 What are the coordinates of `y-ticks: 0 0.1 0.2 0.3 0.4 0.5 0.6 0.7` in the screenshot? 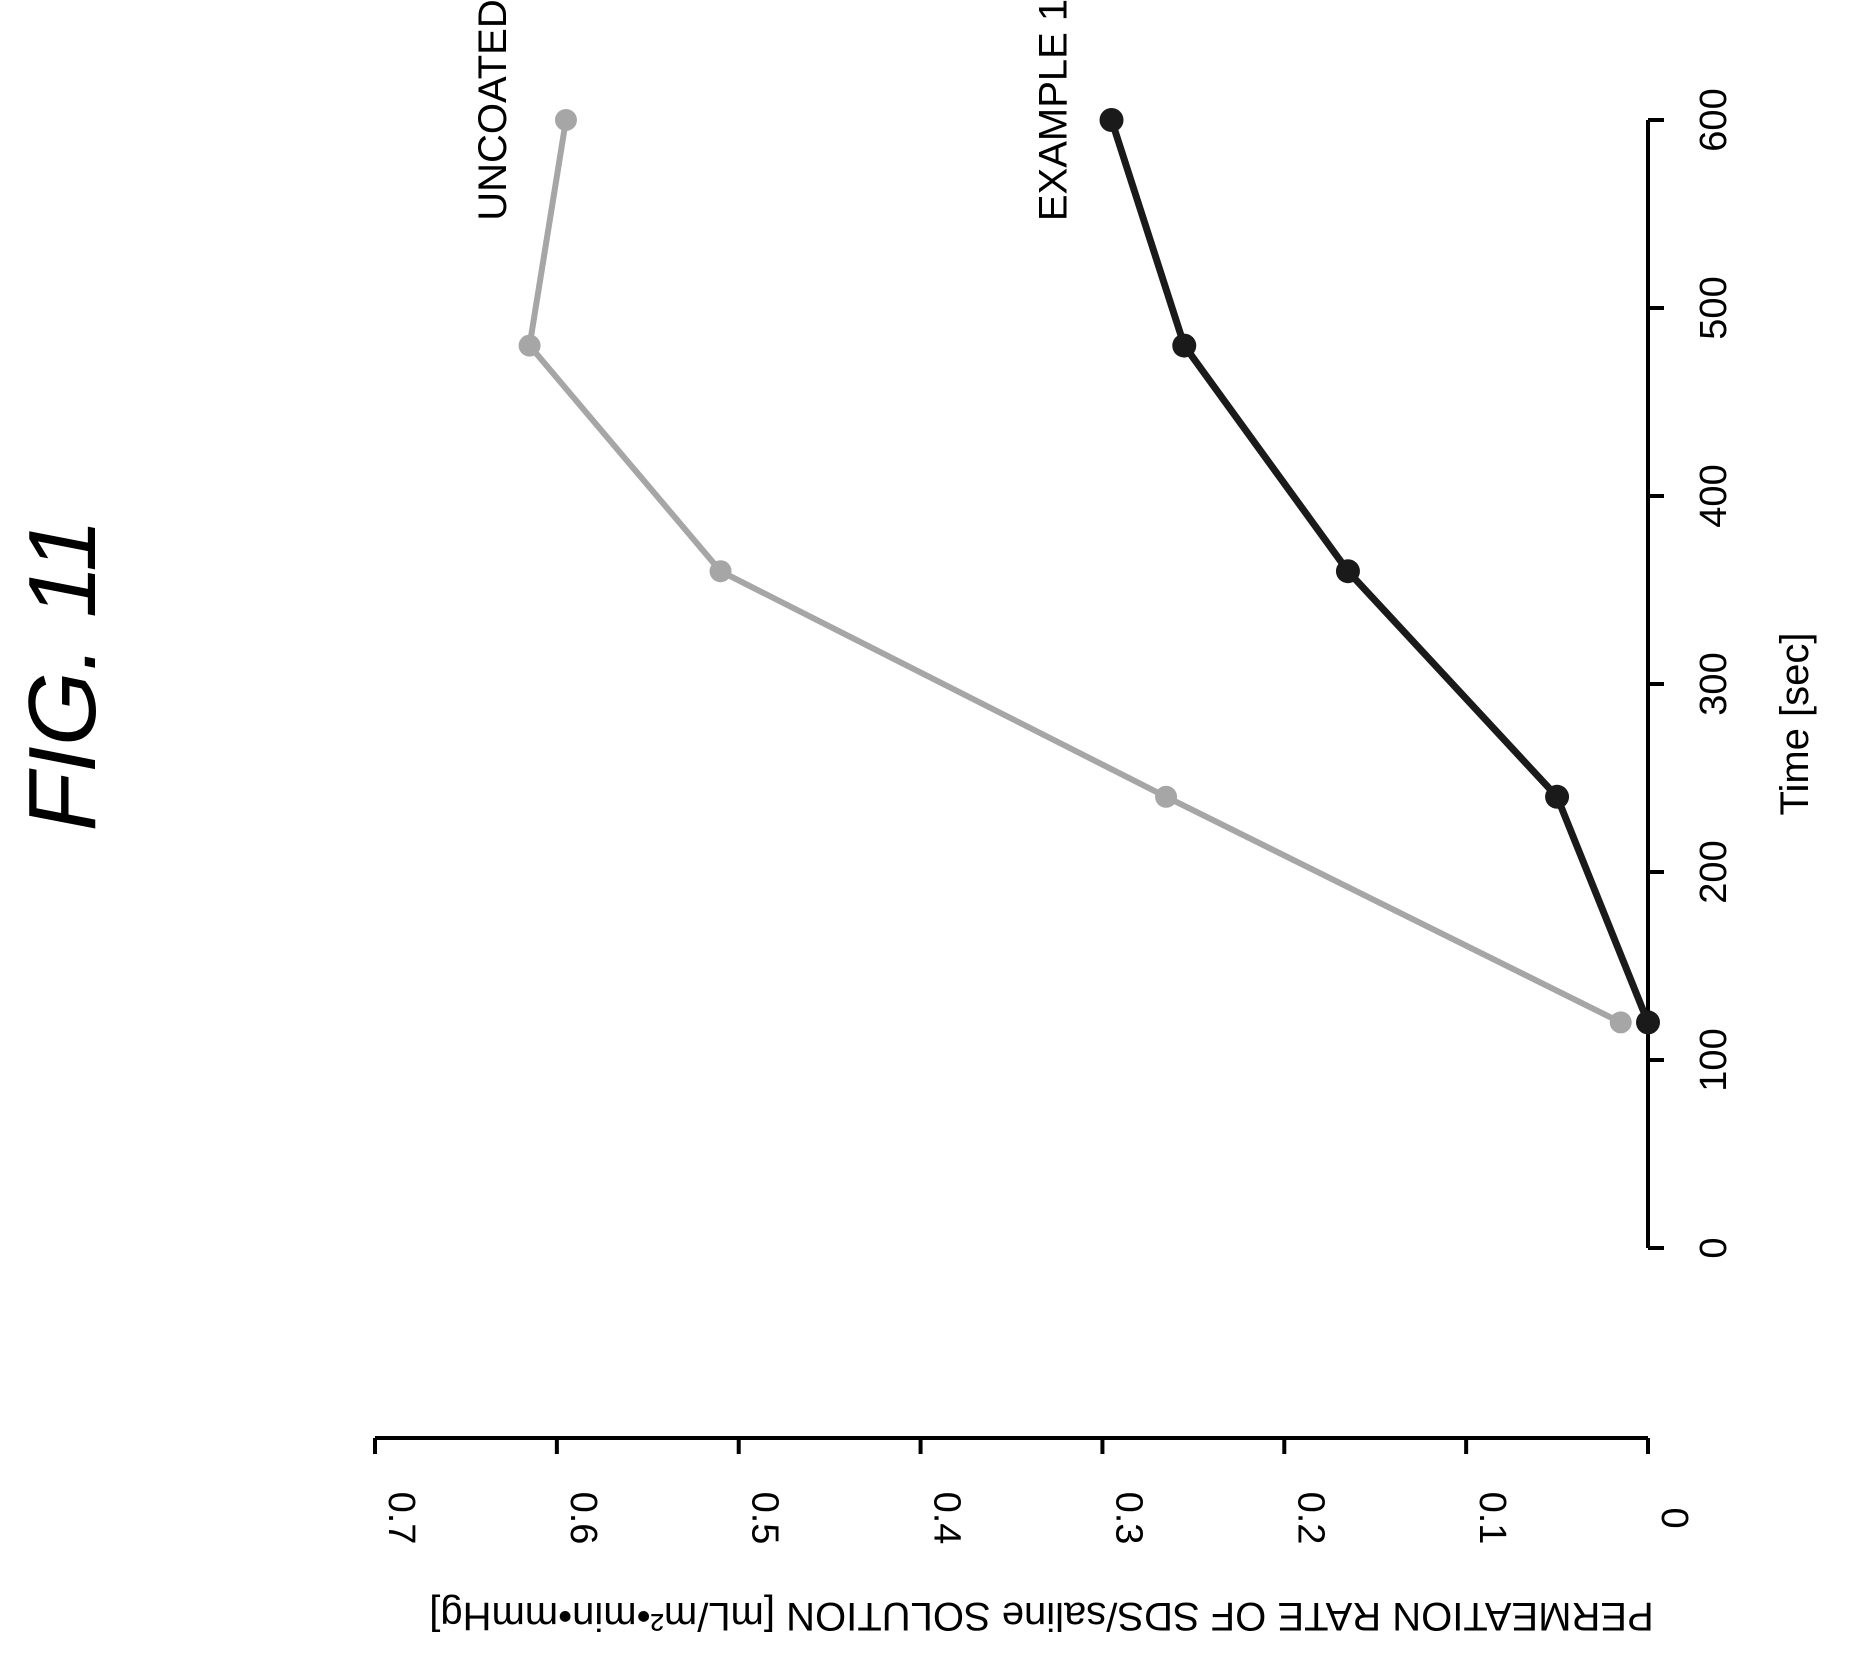 It's located at (1034, 1491).